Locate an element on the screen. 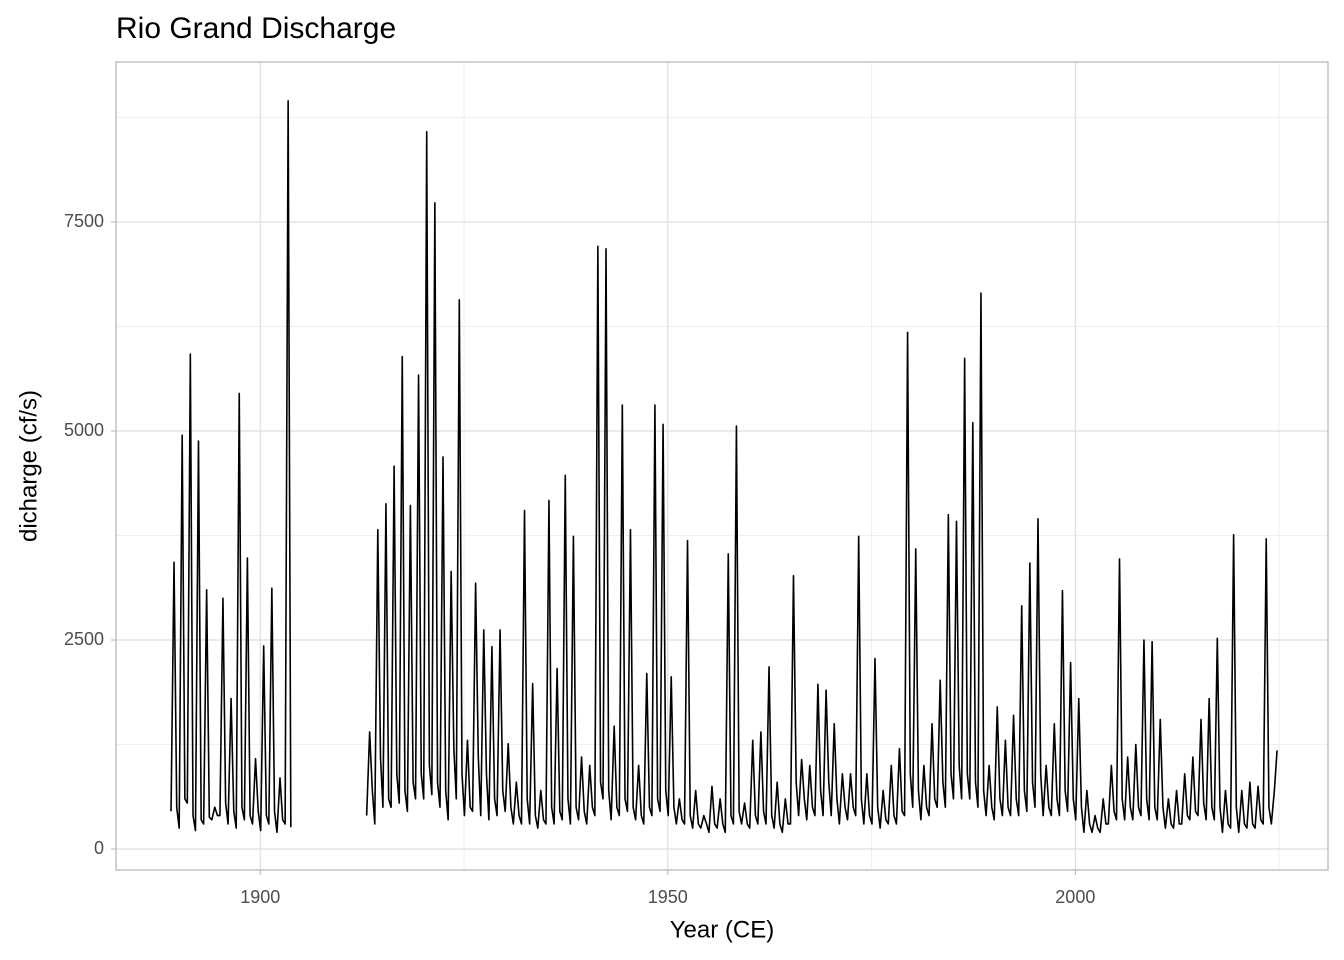  y-tick-label: 5000 is located at coordinates (84, 430).